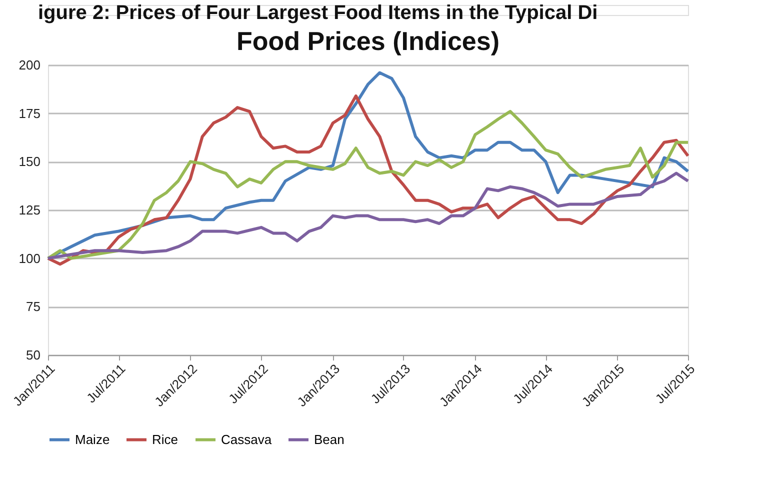 Image resolution: width=772 pixels, height=496 pixels. Describe the element at coordinates (329, 439) in the screenshot. I see `legend-label: Bean` at that location.